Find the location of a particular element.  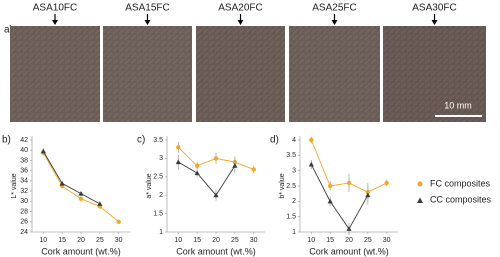

y-tick-label: 32 is located at coordinates (24, 191).